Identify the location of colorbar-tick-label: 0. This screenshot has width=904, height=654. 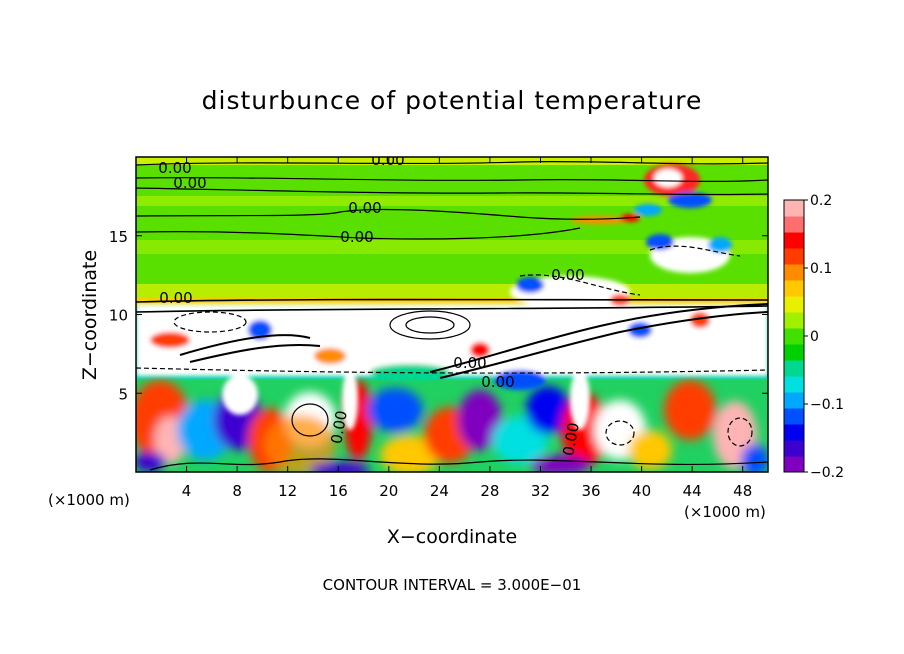
(814, 337).